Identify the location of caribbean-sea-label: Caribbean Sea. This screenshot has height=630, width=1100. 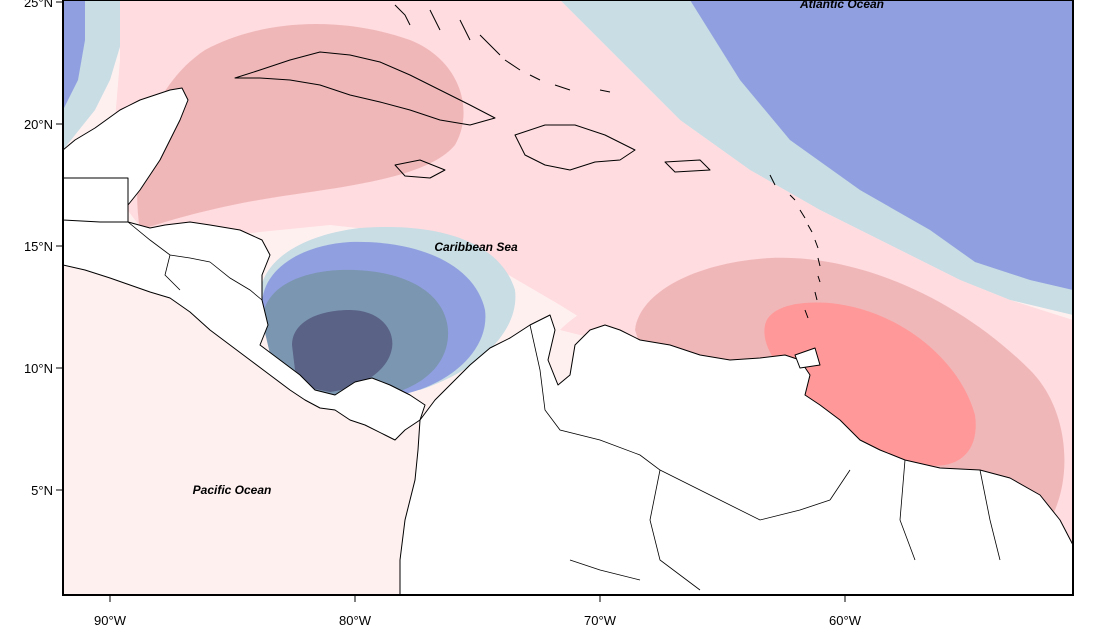
(476, 247).